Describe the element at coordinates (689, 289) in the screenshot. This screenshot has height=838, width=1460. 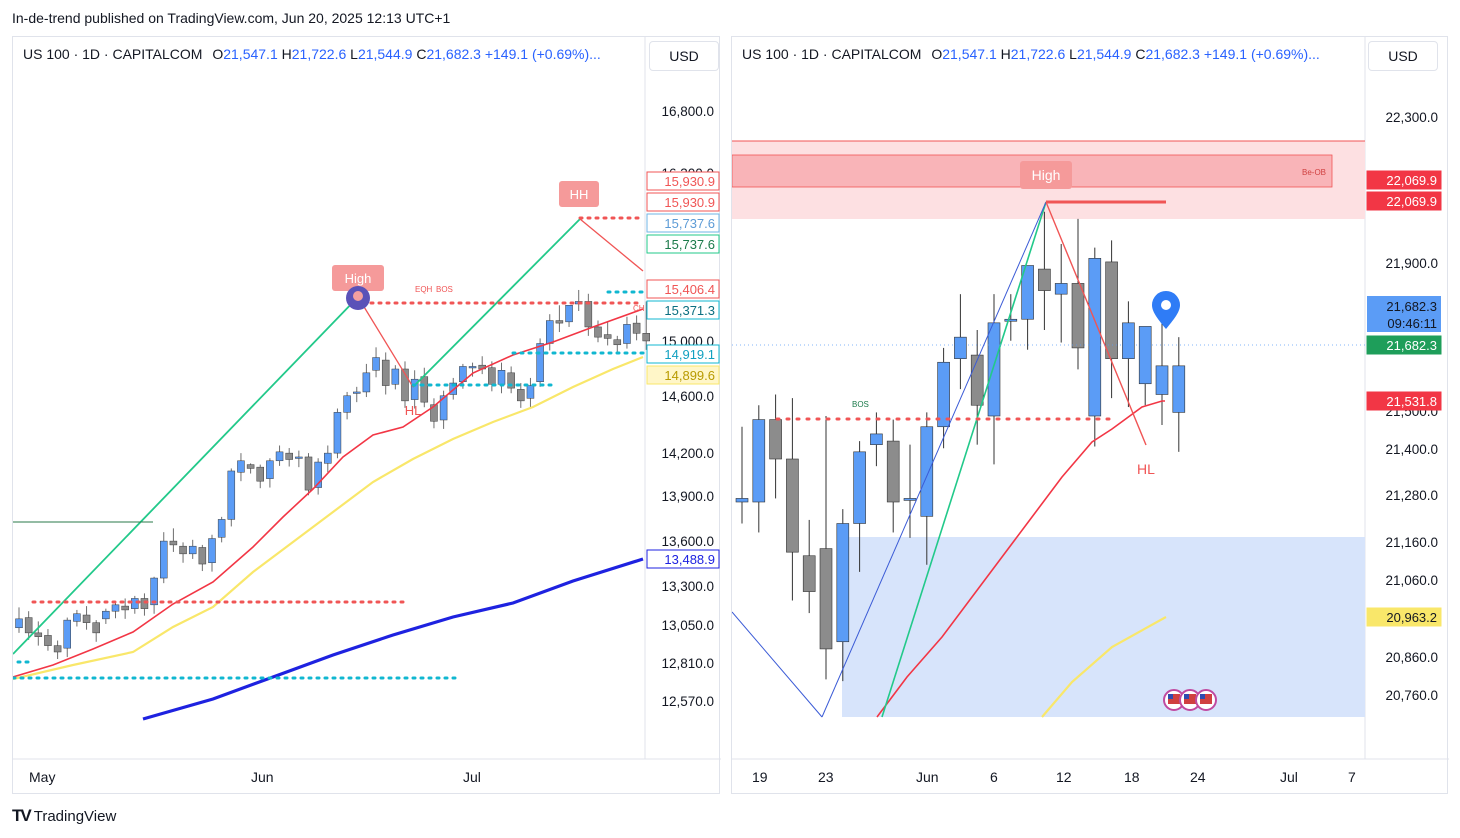
I see `left-price-tag: 15,406.4` at that location.